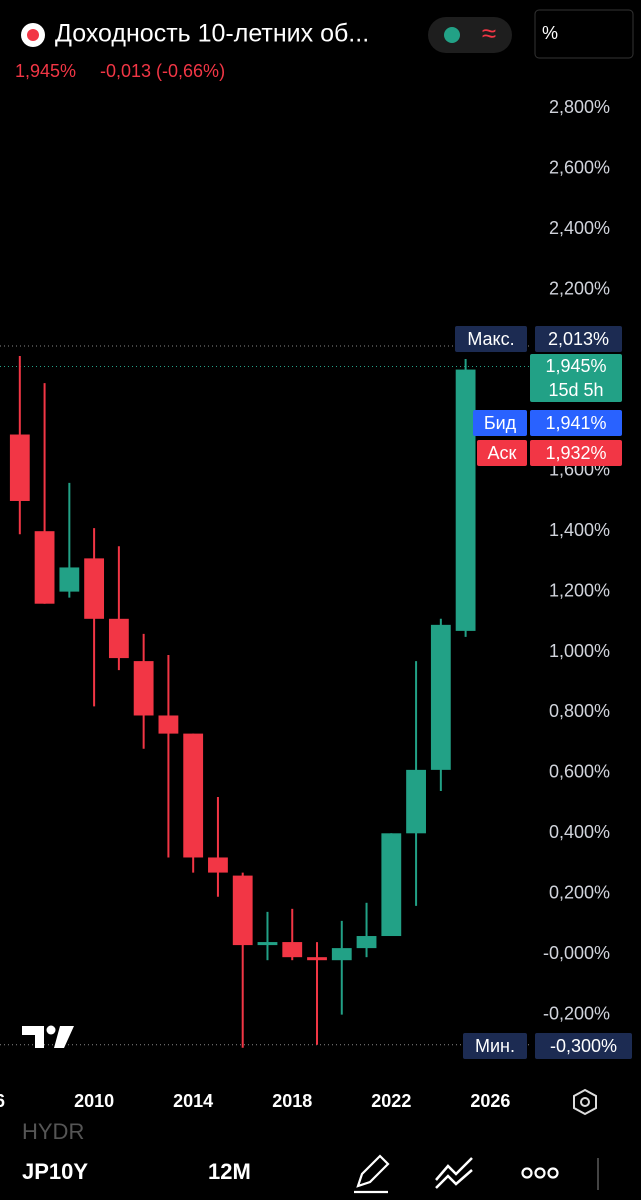  Describe the element at coordinates (579, 107) in the screenshot. I see `y-tick-label: 2,800%` at that location.